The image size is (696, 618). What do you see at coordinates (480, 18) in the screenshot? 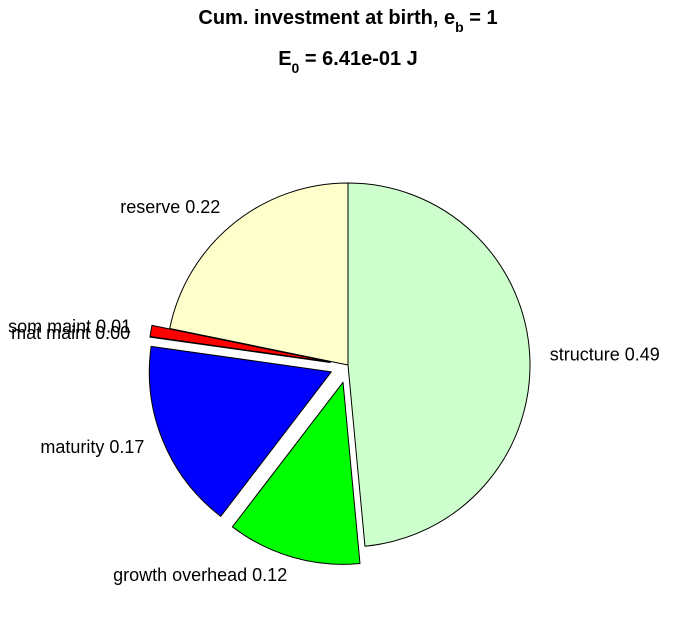
I see `chart-title-suffix: = 1` at bounding box center [480, 18].